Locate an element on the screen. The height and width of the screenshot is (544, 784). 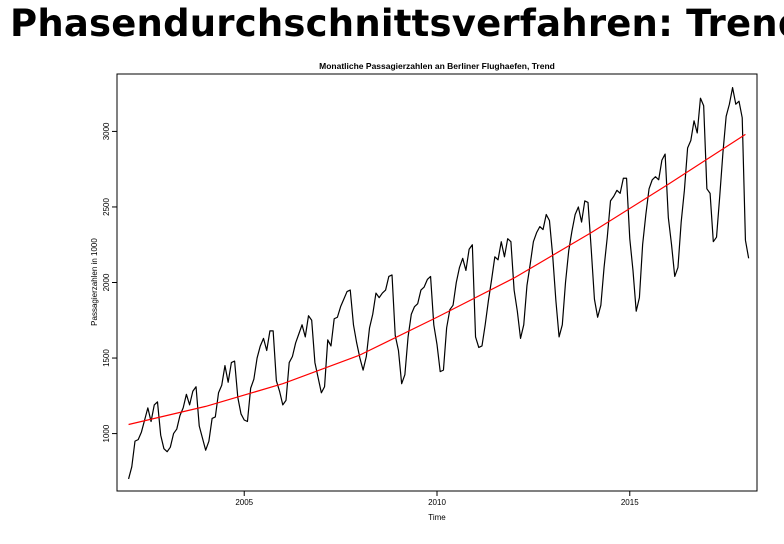
y-axis: 1000 1500 2000 2500 3000 is located at coordinates (109, 282).